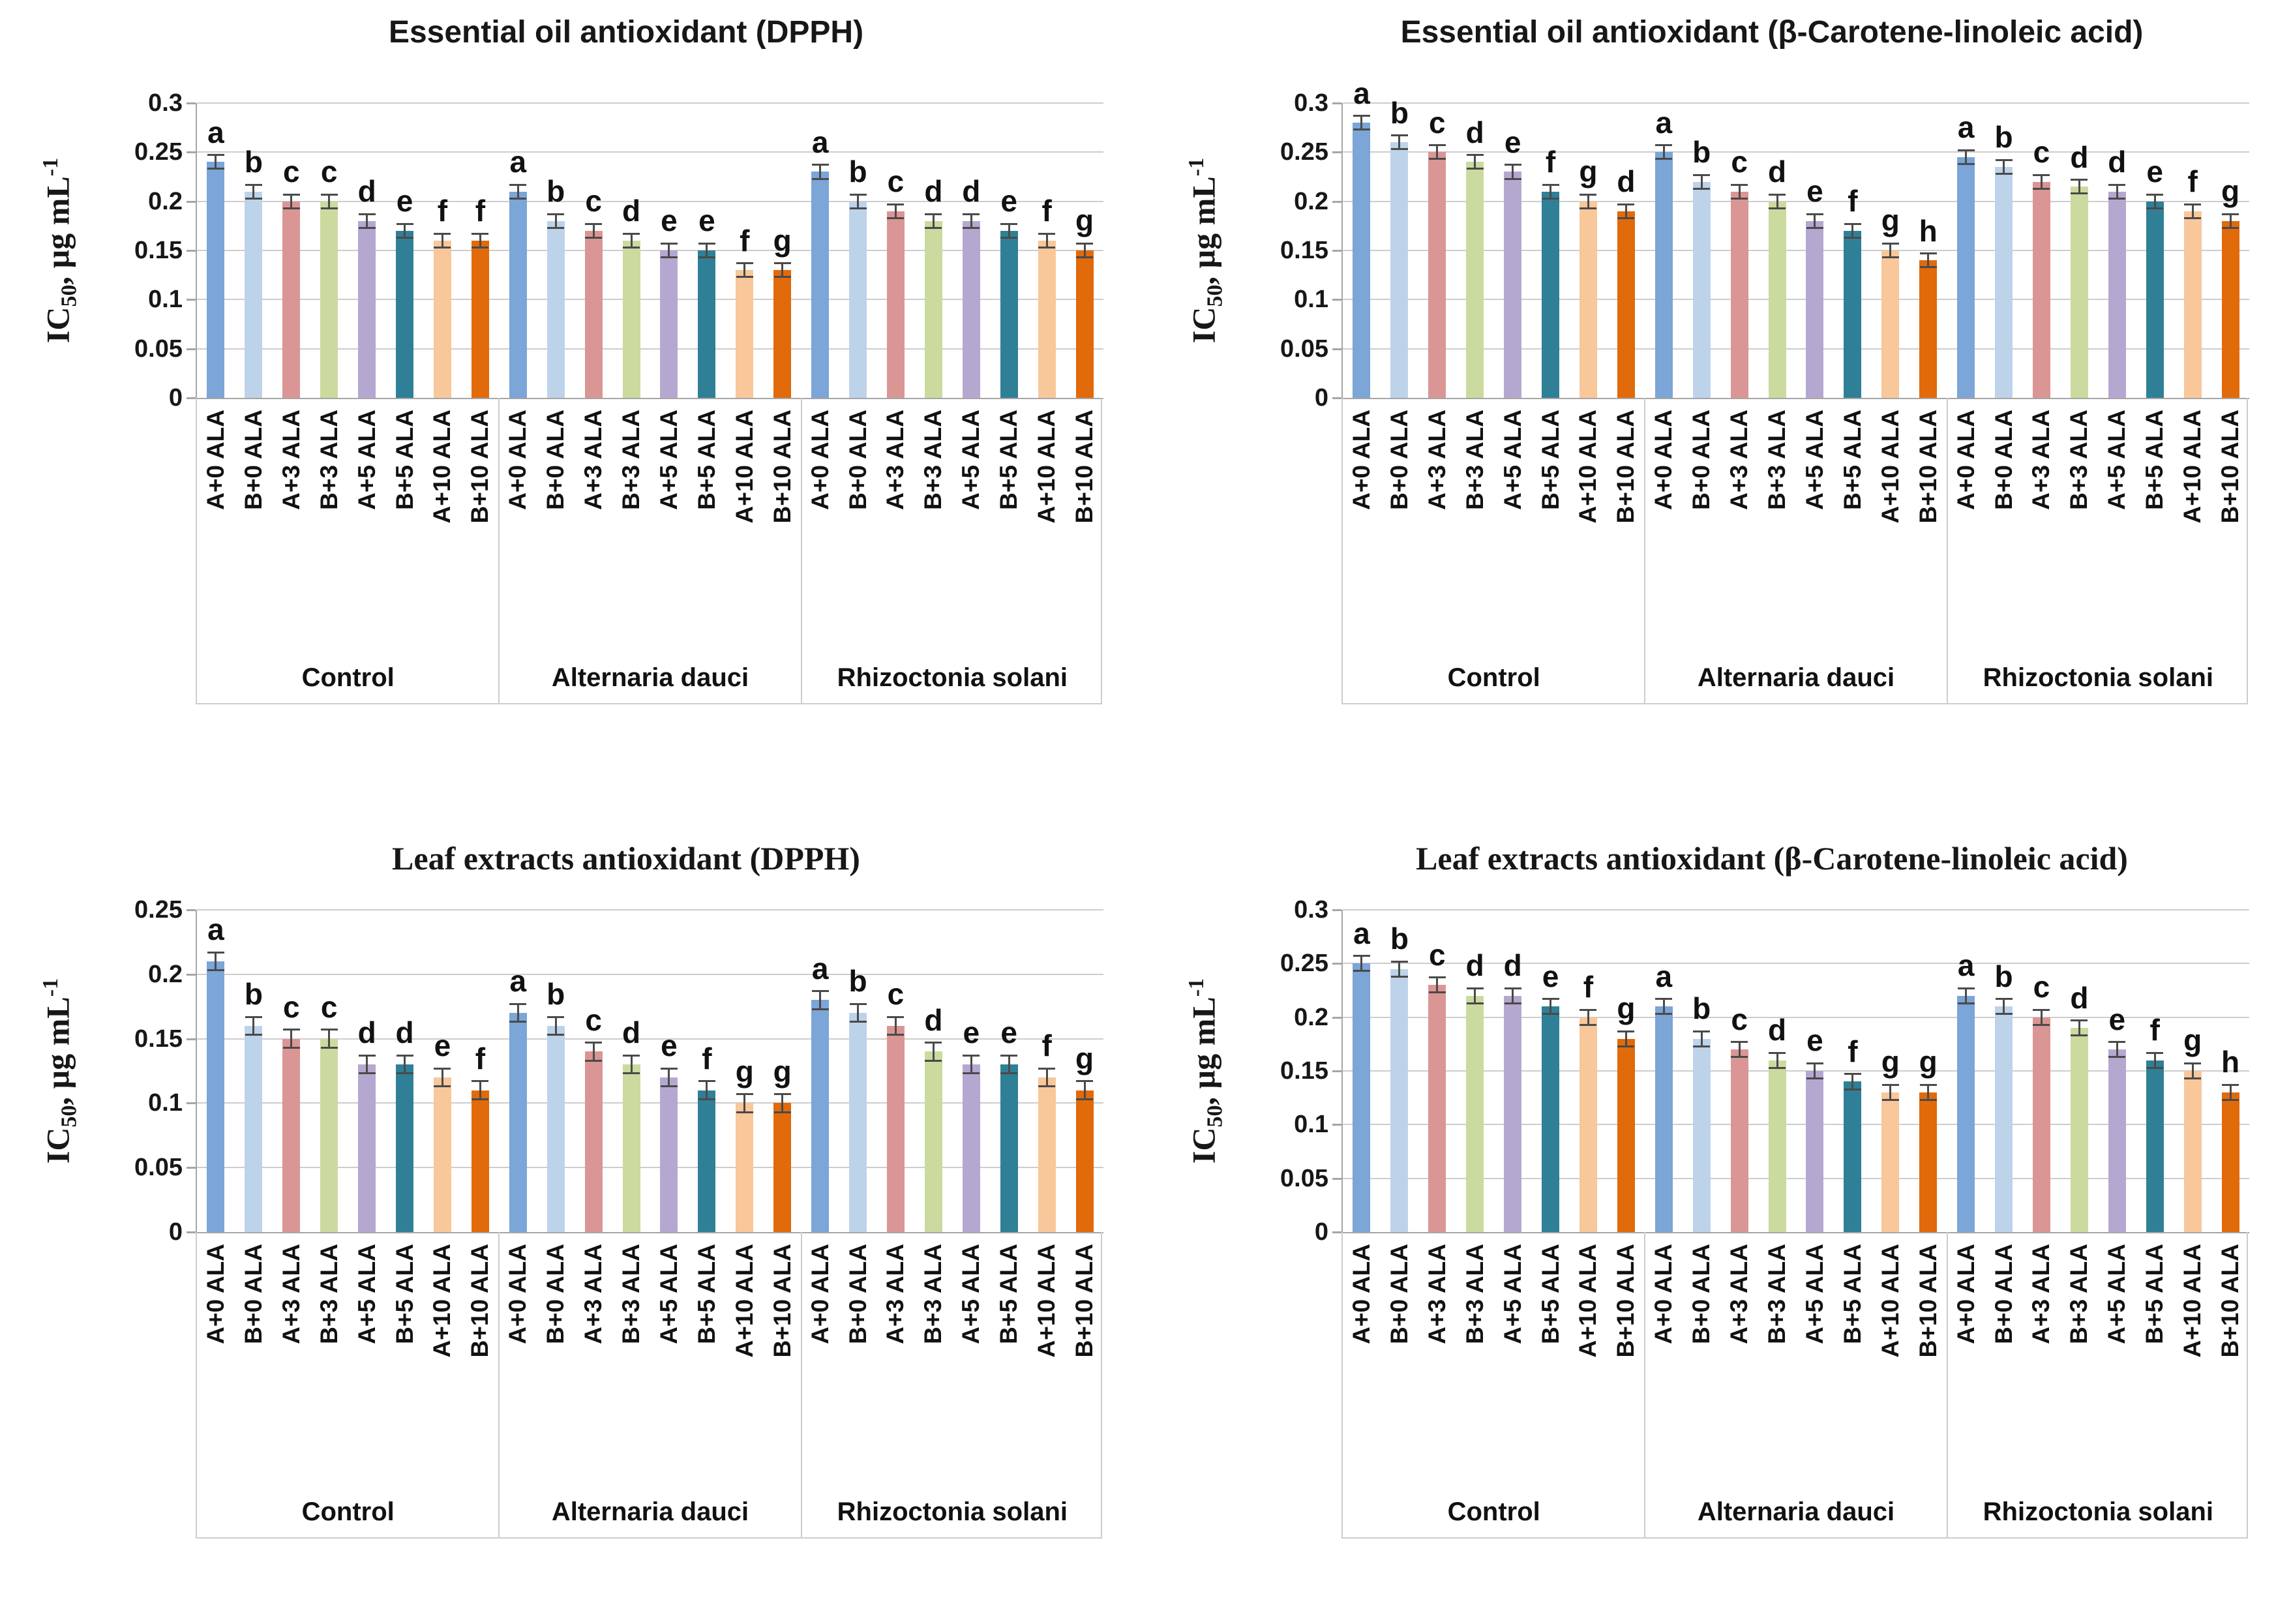  I want to click on y-tick-label: 0.1, so click(1311, 1125).